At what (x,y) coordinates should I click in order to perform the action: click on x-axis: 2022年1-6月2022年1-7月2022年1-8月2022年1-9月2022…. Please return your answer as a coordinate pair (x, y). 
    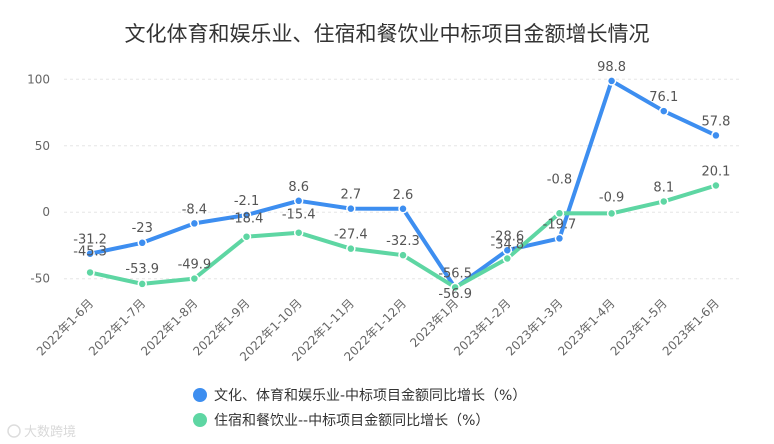
    Looking at the image, I should click on (378, 330).